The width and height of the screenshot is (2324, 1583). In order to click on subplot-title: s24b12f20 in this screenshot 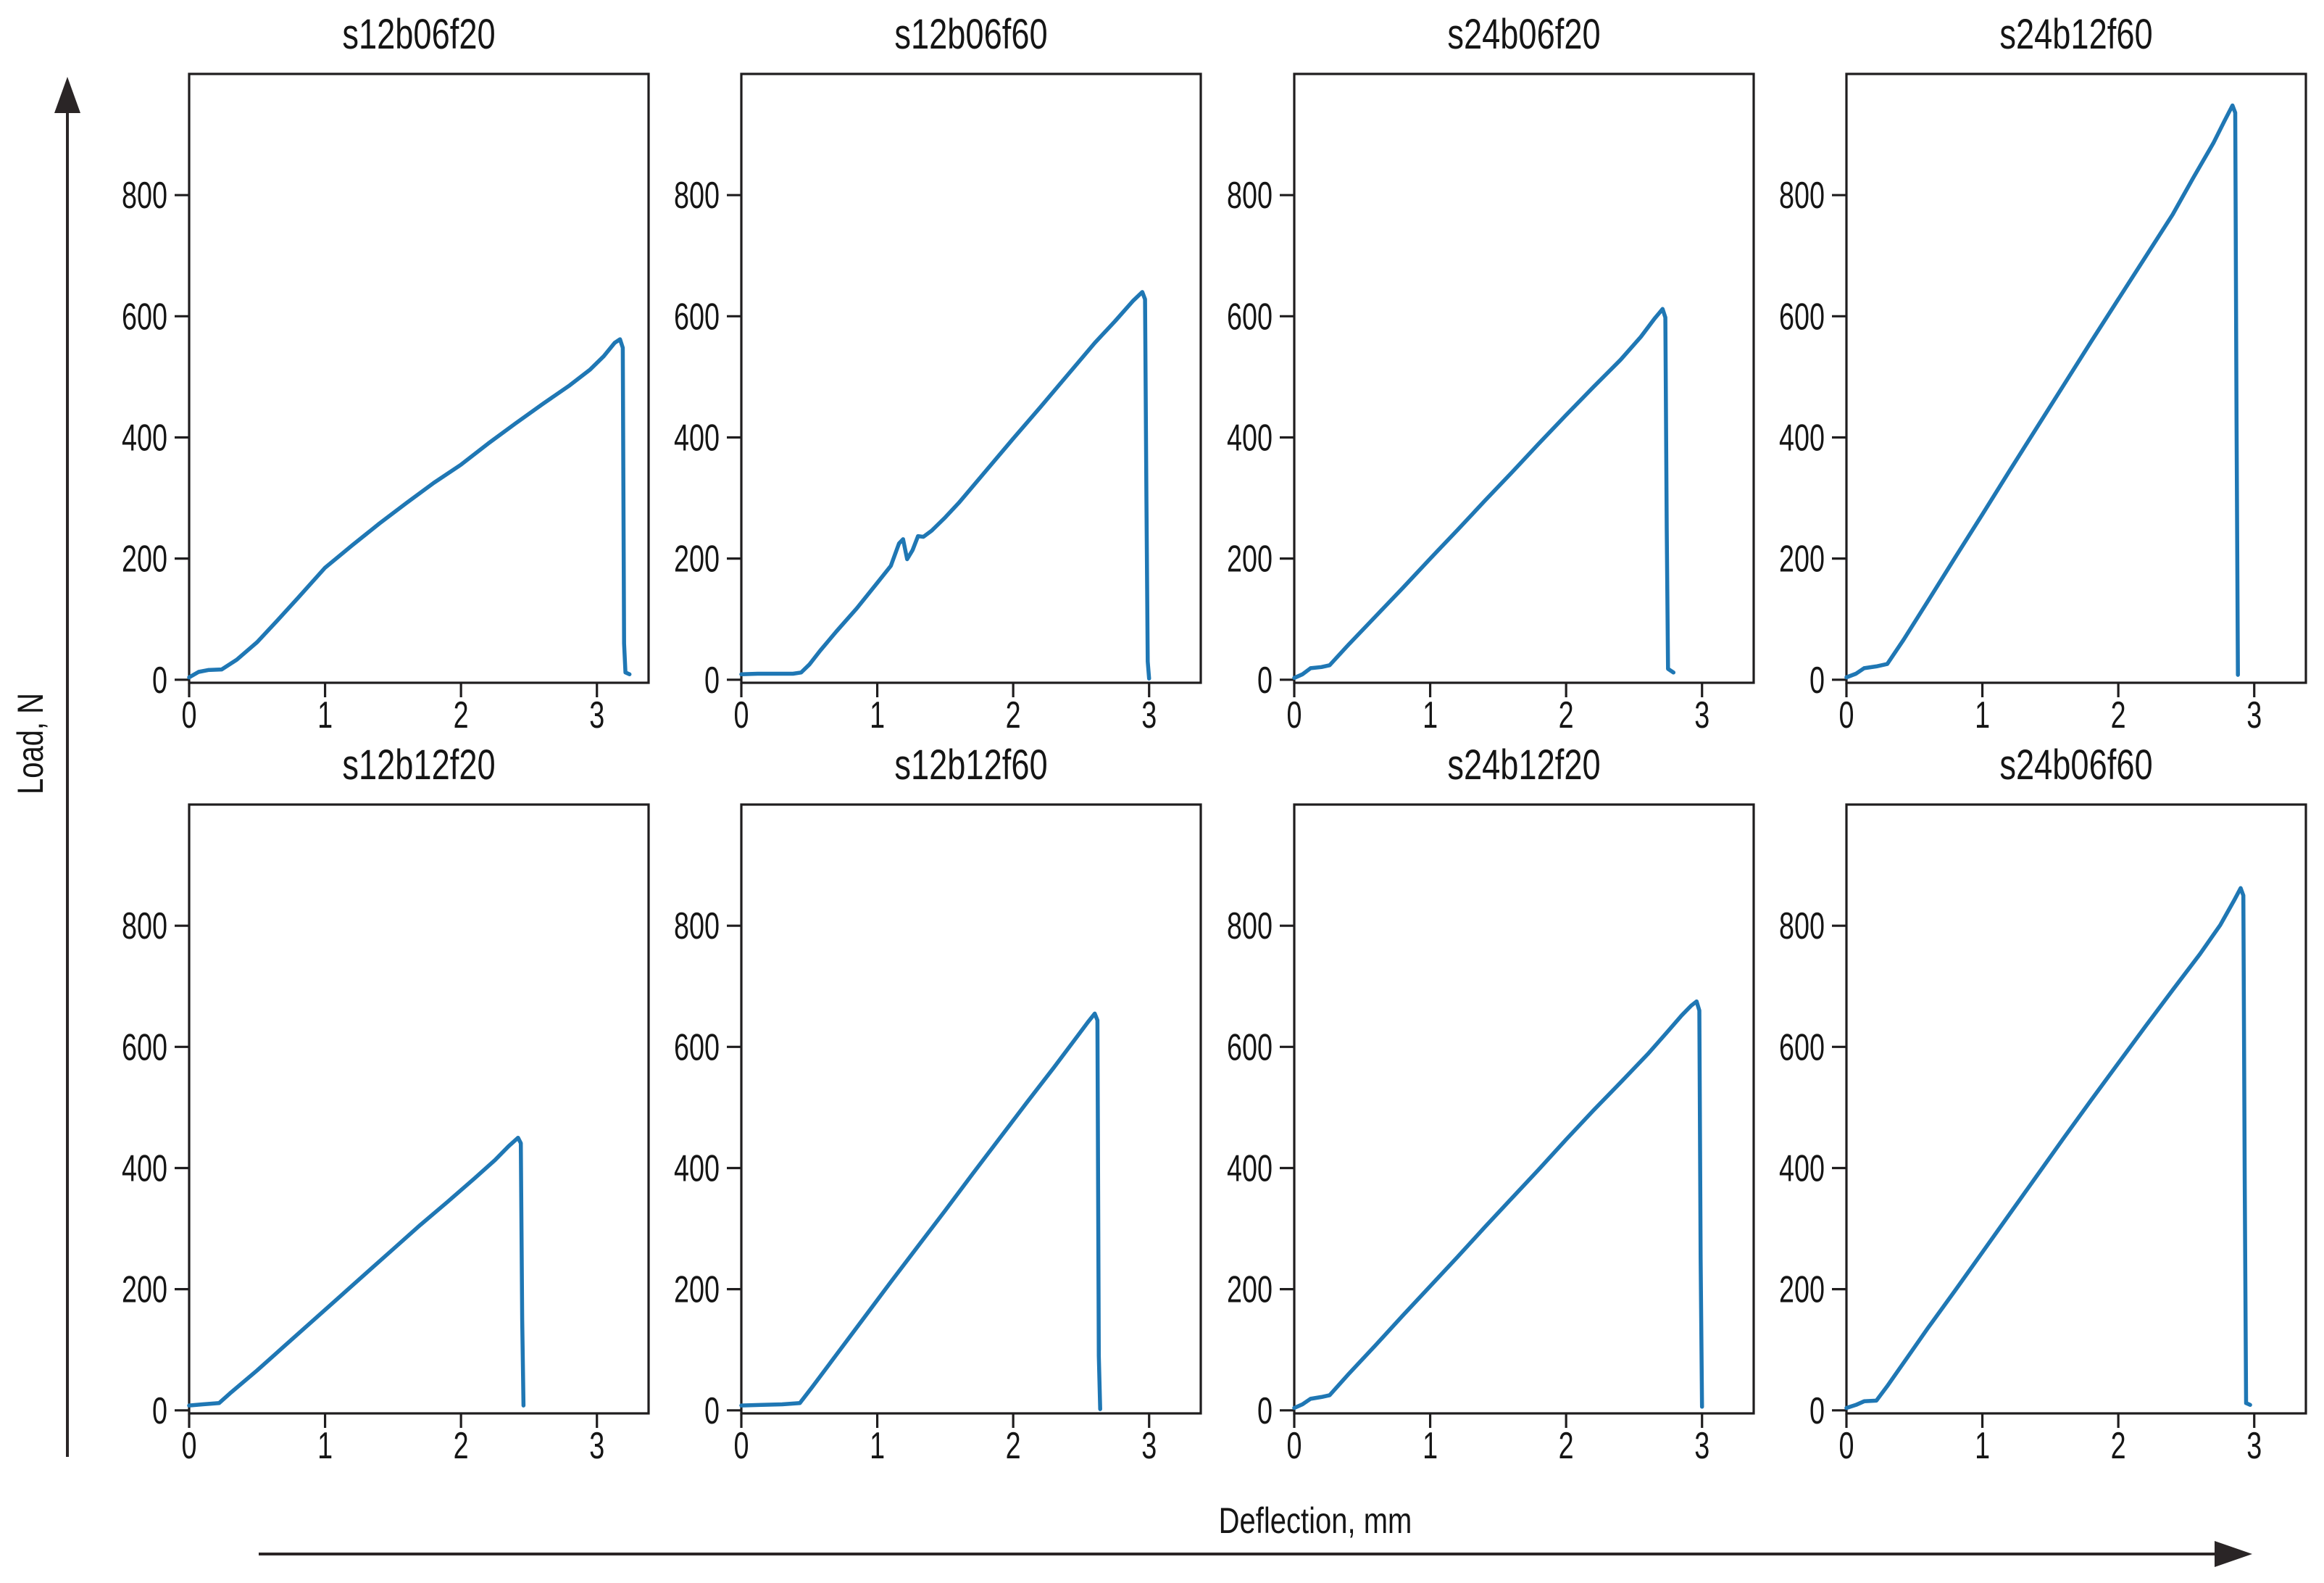, I will do `click(1524, 765)`.